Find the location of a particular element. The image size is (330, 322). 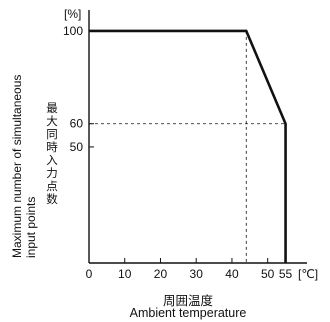

y-unit-label: [%] is located at coordinates (72, 14).